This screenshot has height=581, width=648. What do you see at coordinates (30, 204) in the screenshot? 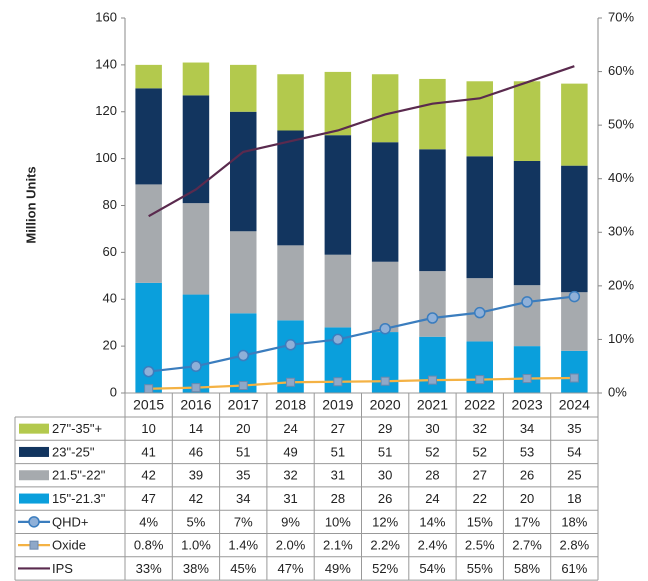
I see `y-axis-label: Million Units` at bounding box center [30, 204].